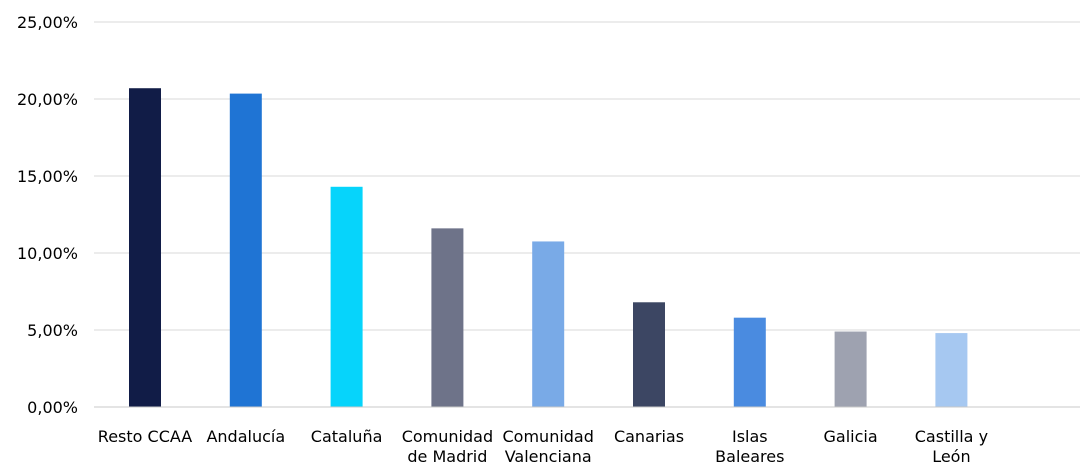 Image resolution: width=1092 pixels, height=466 pixels. I want to click on y-tick-label: 0,00%, so click(52, 407).